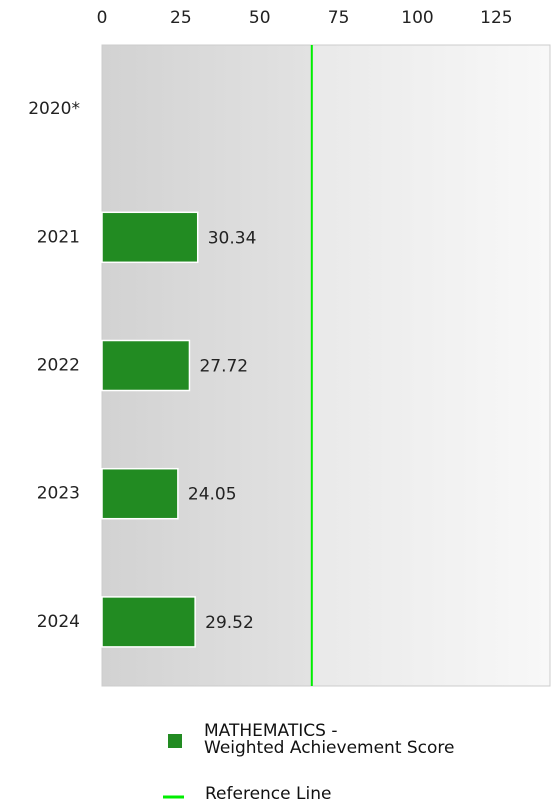 This screenshot has height=812, width=557. I want to click on x-tick-label: 125, so click(496, 18).